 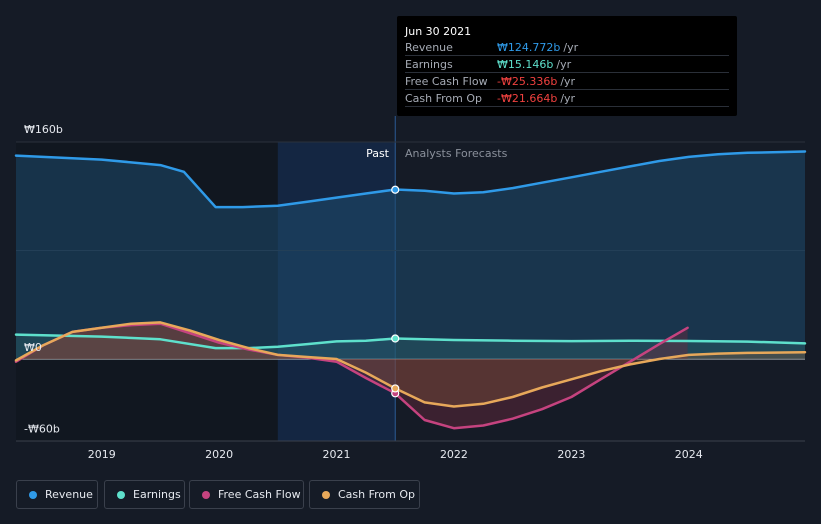 I want to click on tooltip-row-free-cash-flow: Free Cash Flow -₩25.336b/yr, so click(x=567, y=81).